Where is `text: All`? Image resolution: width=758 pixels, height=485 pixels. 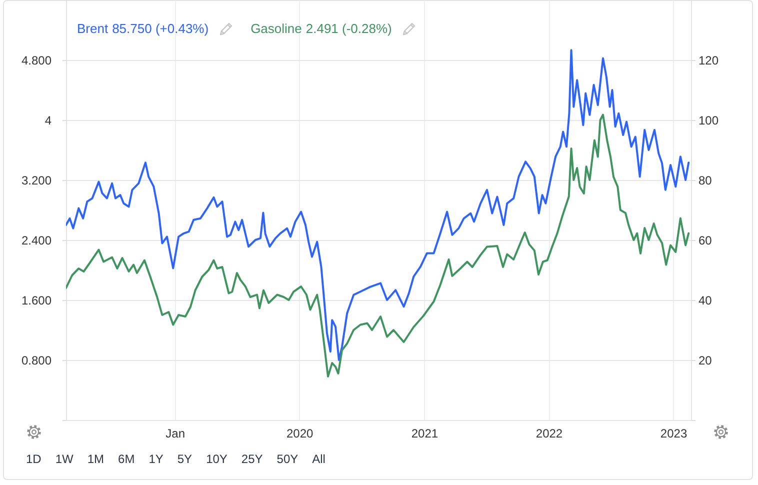 text: All is located at coordinates (319, 459).